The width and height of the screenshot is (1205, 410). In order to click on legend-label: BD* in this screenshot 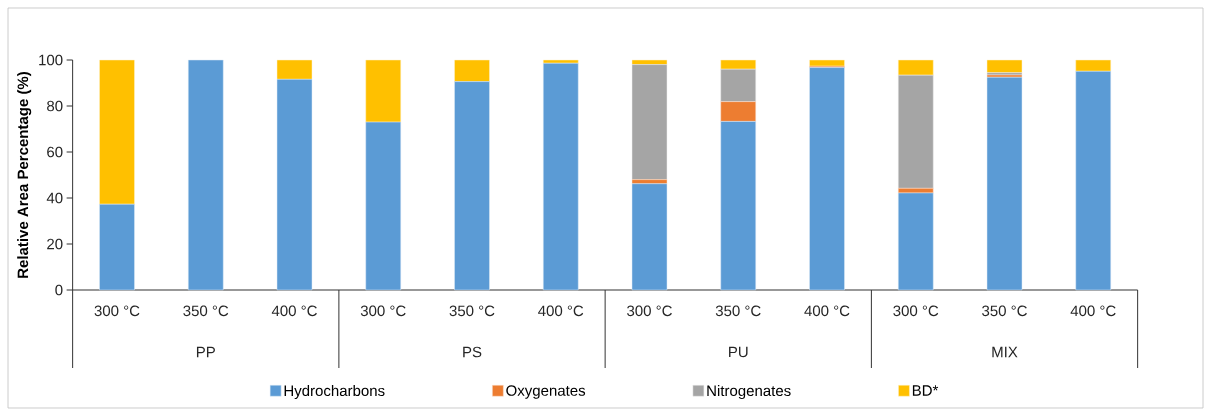, I will do `click(925, 390)`.